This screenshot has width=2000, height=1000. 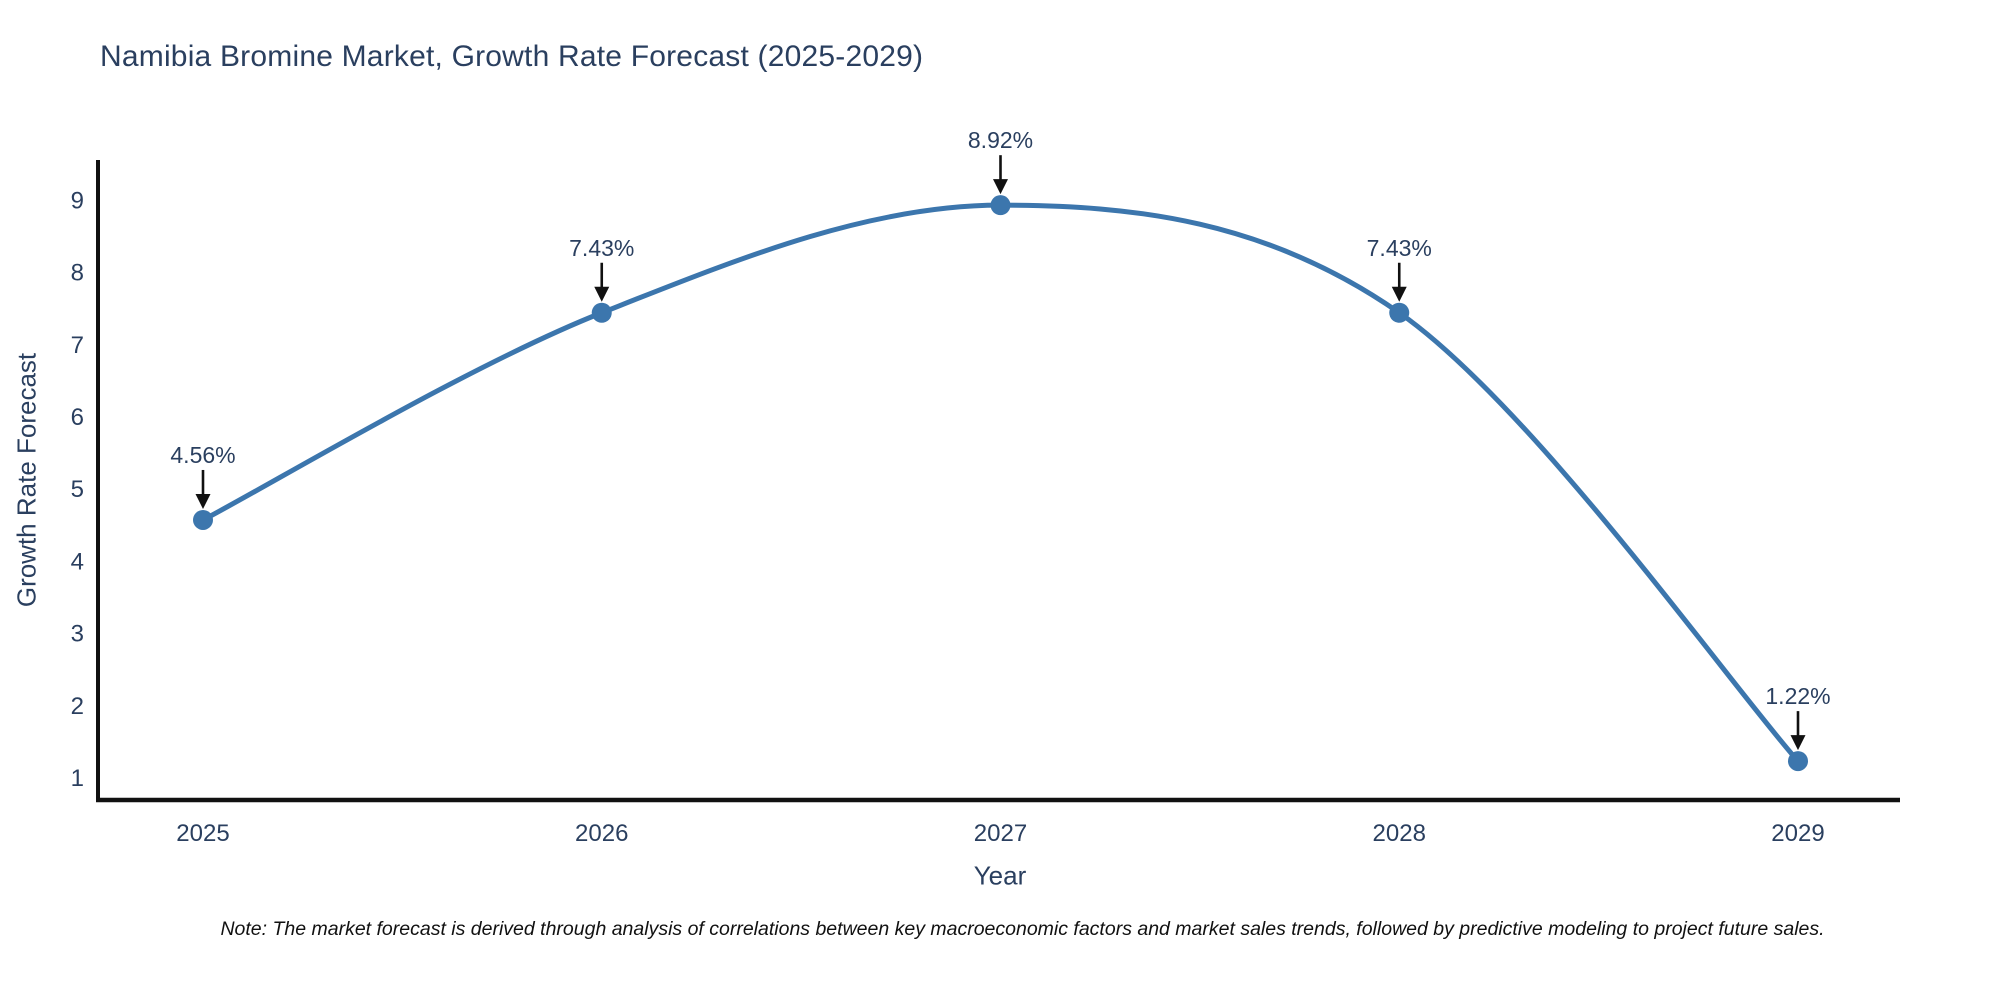 I want to click on y-tick-label: 4, so click(x=77, y=561).